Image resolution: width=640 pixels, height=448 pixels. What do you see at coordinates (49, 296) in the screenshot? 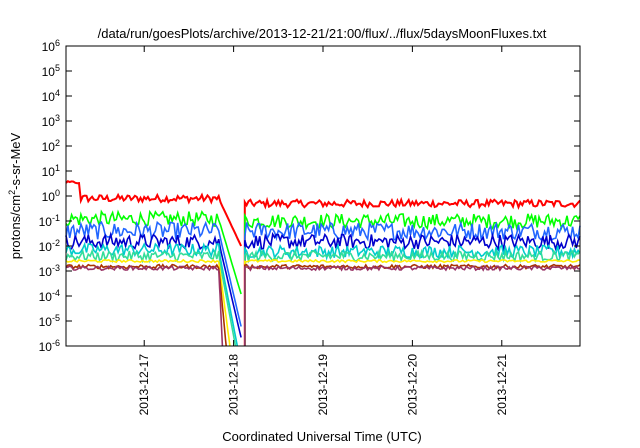
I see `y-tick-label: 10⁻⁴` at bounding box center [49, 296].